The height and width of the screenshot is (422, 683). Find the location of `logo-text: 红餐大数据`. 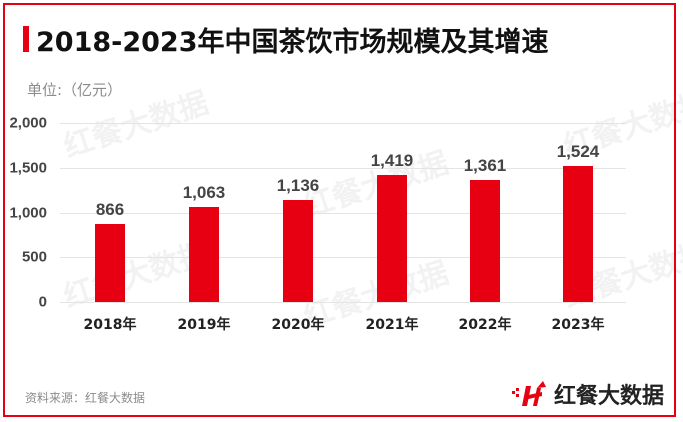

logo-text: 红餐大数据 is located at coordinates (609, 396).